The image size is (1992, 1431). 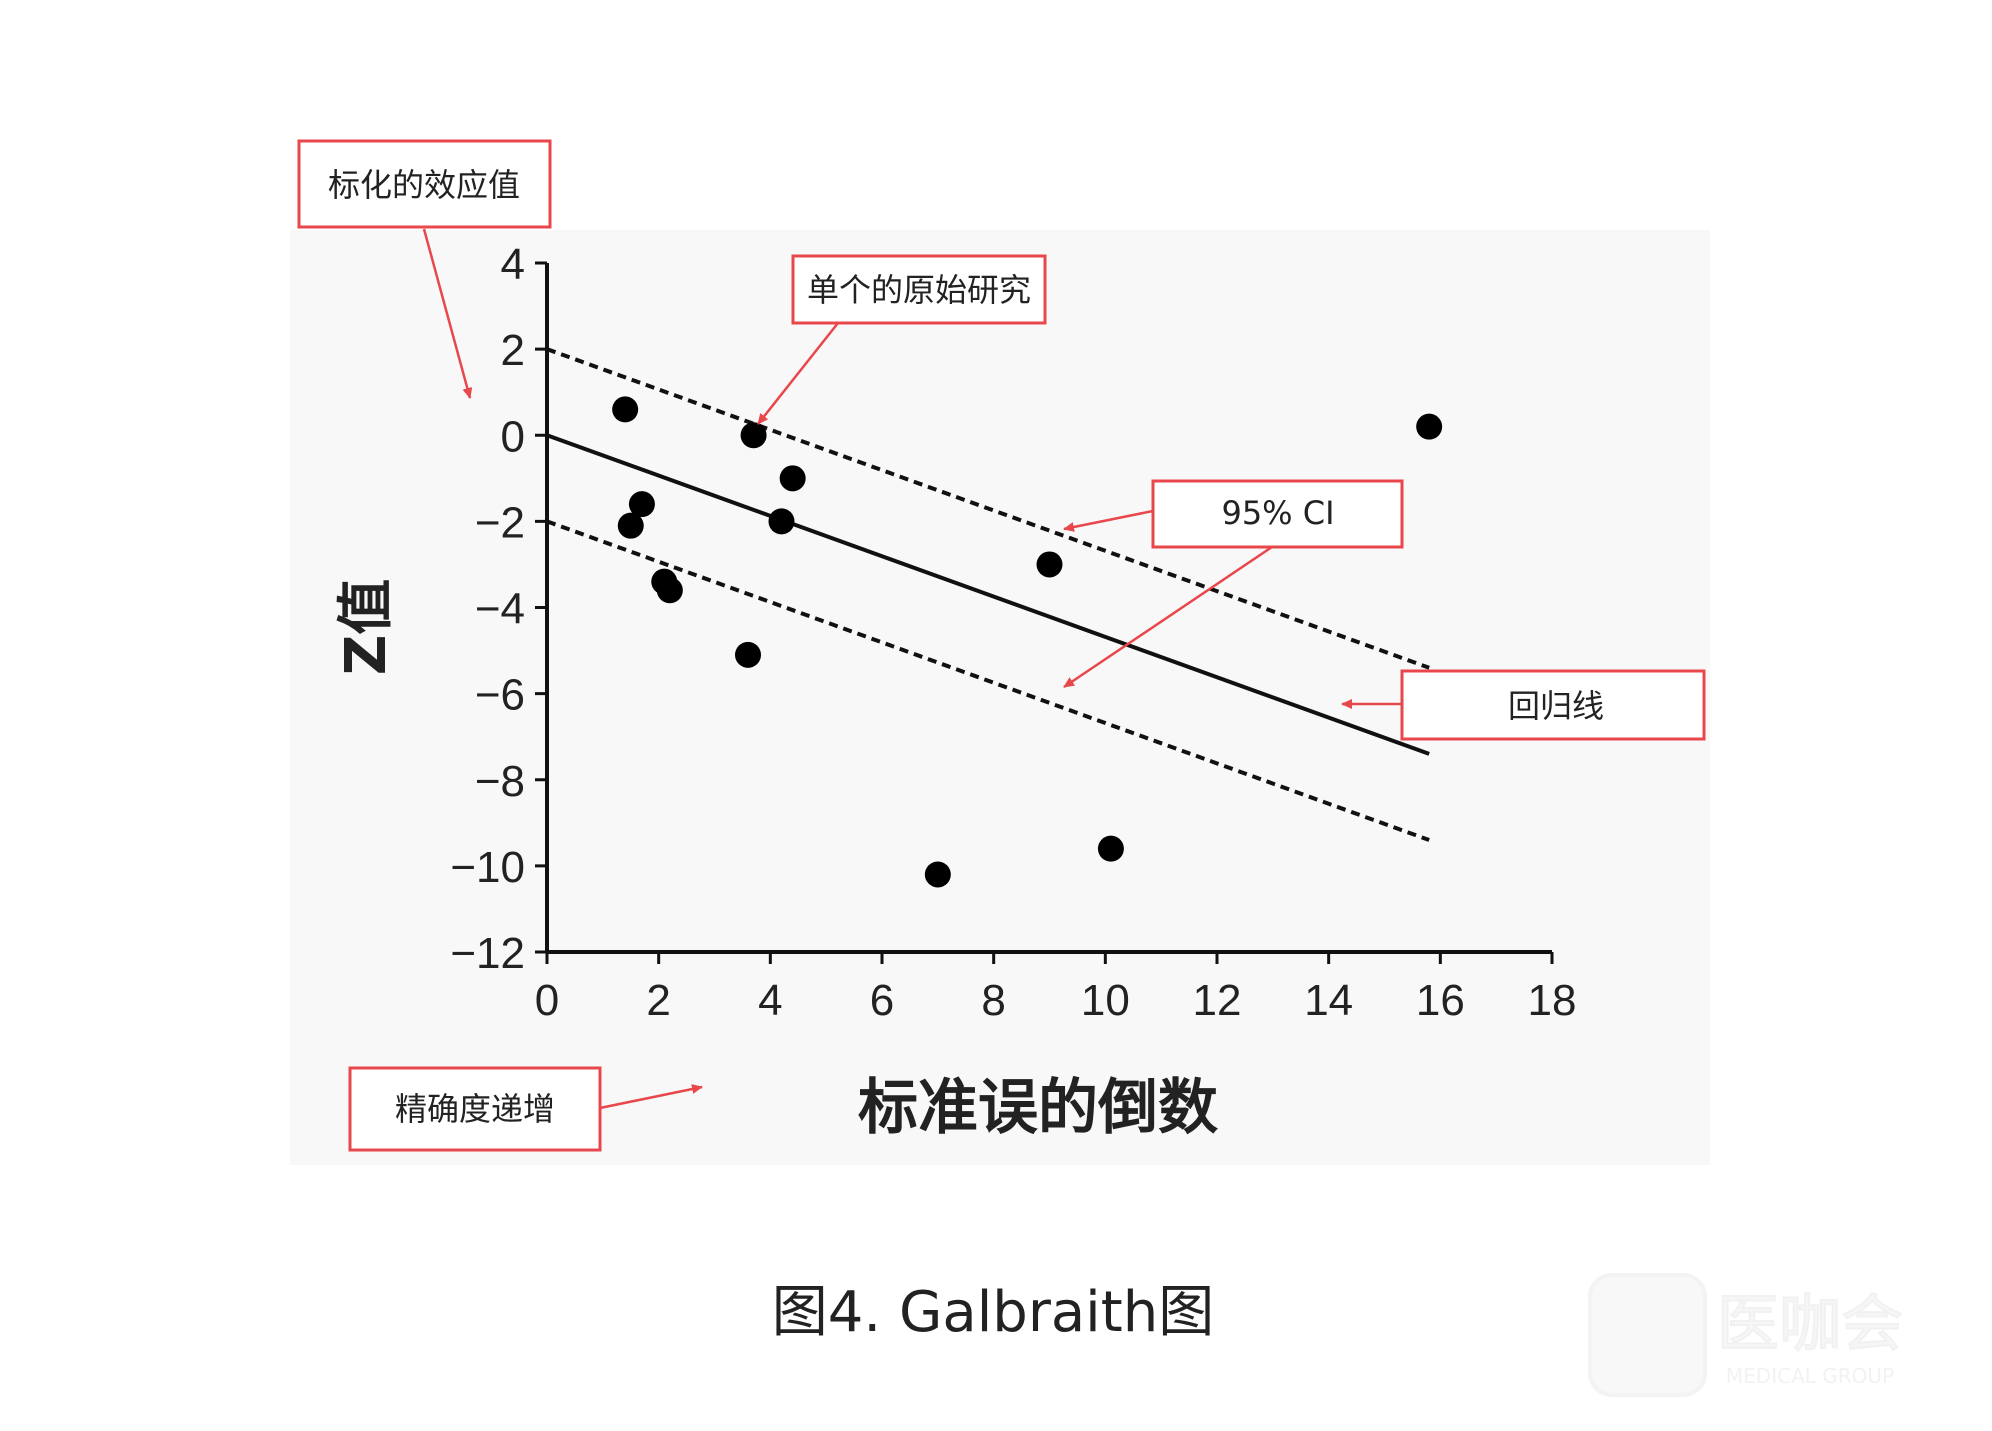 I want to click on svg-text: 标化的效应值, so click(x=424, y=185).